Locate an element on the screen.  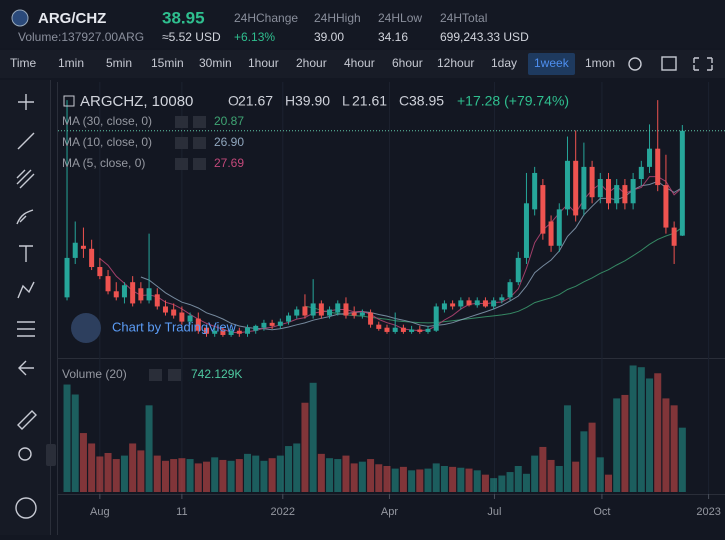
prediction-tool is located at coordinates (26, 329).